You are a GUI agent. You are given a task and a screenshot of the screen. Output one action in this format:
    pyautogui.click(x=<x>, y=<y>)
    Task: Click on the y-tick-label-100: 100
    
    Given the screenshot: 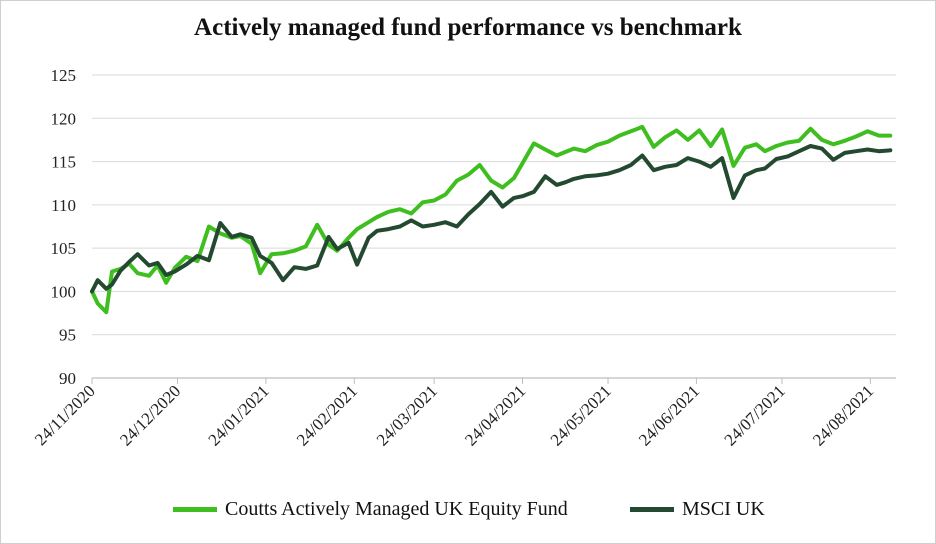 What is the action you would take?
    pyautogui.click(x=64, y=291)
    